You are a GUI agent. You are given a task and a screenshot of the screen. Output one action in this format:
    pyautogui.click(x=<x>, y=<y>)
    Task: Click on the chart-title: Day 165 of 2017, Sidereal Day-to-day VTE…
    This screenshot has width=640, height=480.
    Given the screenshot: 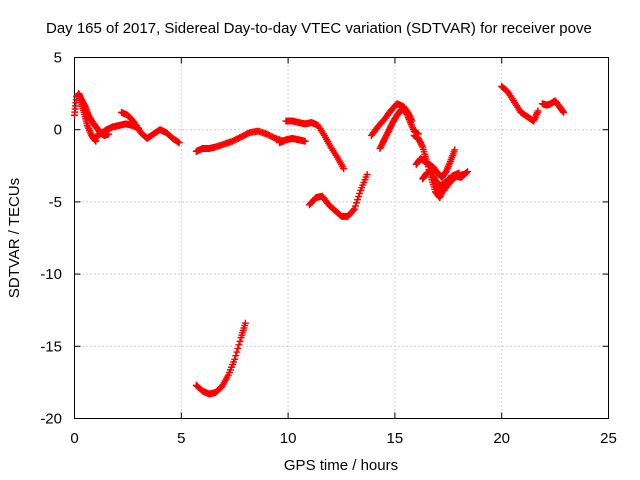 What is the action you would take?
    pyautogui.click(x=319, y=28)
    